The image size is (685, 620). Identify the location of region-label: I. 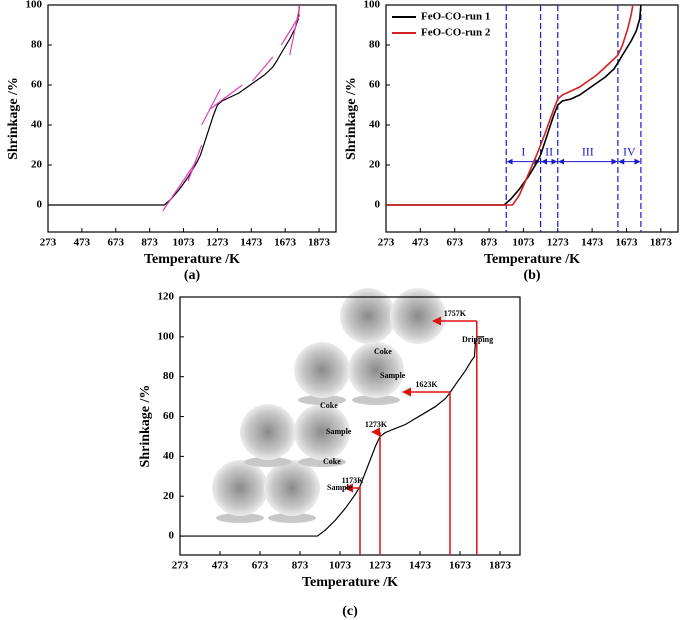
(523, 151).